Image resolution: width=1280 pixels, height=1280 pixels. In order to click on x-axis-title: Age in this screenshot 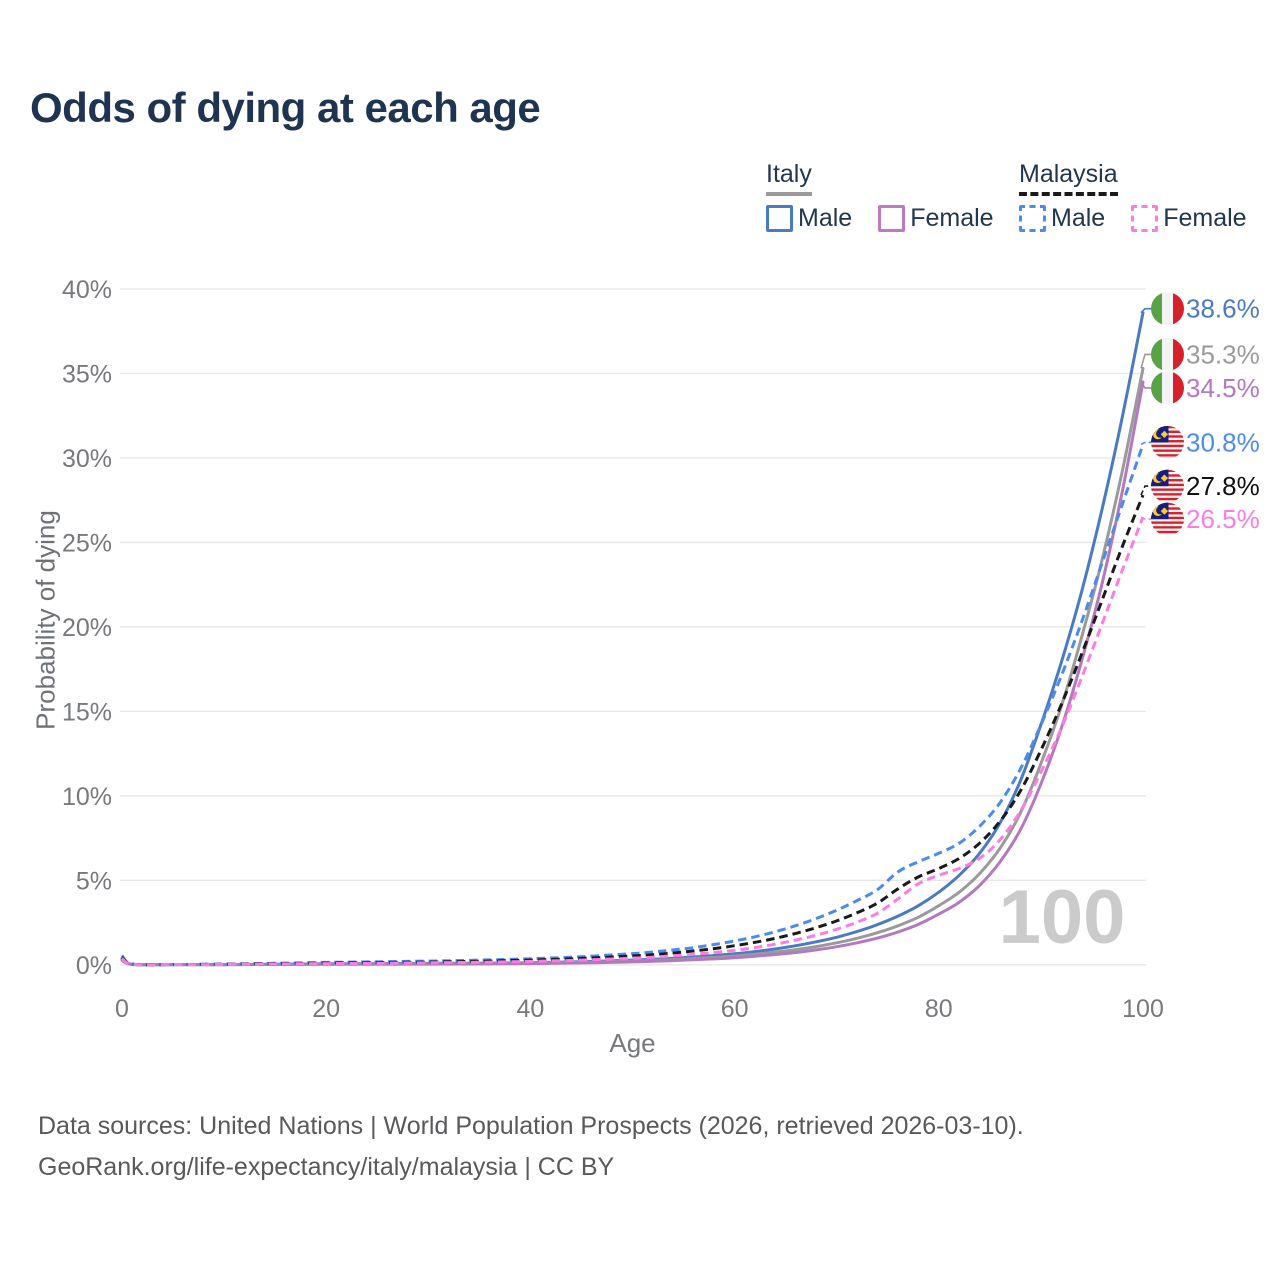, I will do `click(632, 1043)`.